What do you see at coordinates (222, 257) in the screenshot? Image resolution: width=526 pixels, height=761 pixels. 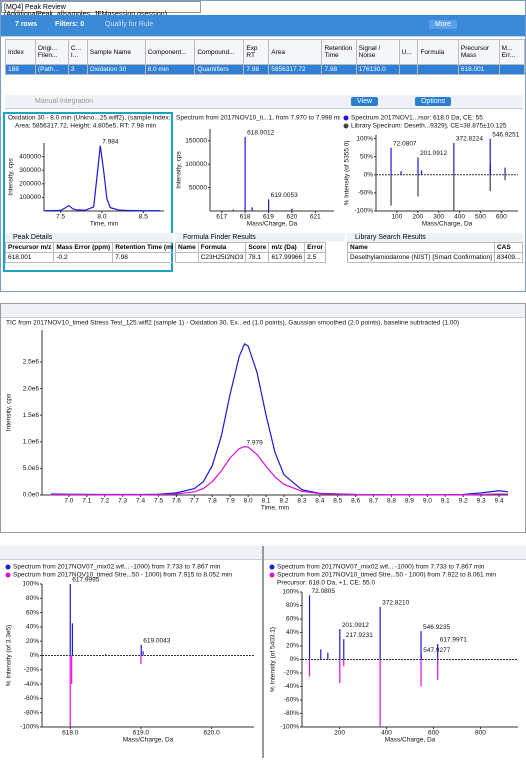 I see `cell: C23H25I2NO3` at bounding box center [222, 257].